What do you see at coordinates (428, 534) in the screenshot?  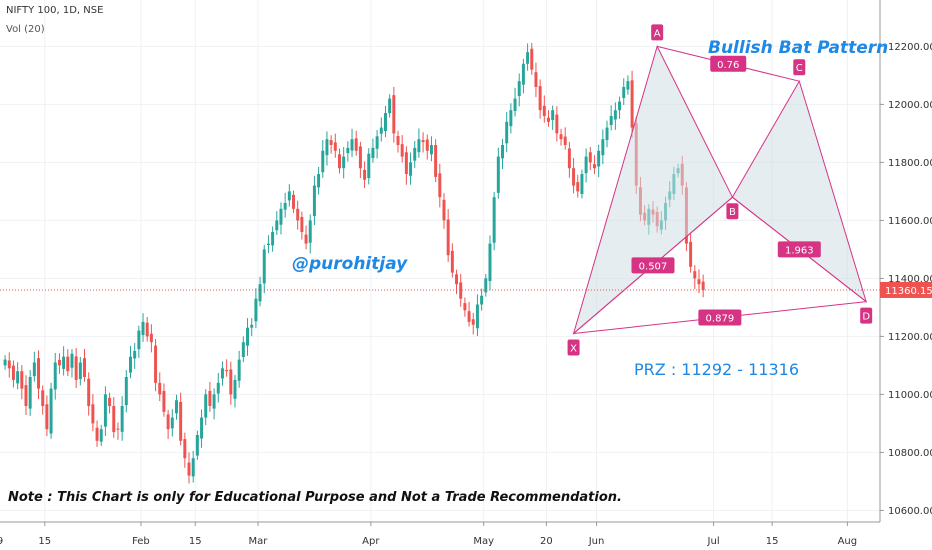 I see `time-axis: 2019 15 Feb 15 Mar Apr May 20 Jun Jul 15 Aug` at bounding box center [428, 534].